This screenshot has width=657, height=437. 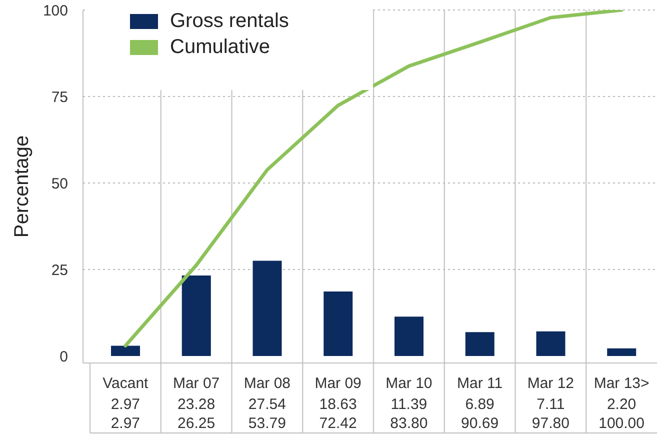 I want to click on x-tick-label: Mar 11, so click(x=480, y=383).